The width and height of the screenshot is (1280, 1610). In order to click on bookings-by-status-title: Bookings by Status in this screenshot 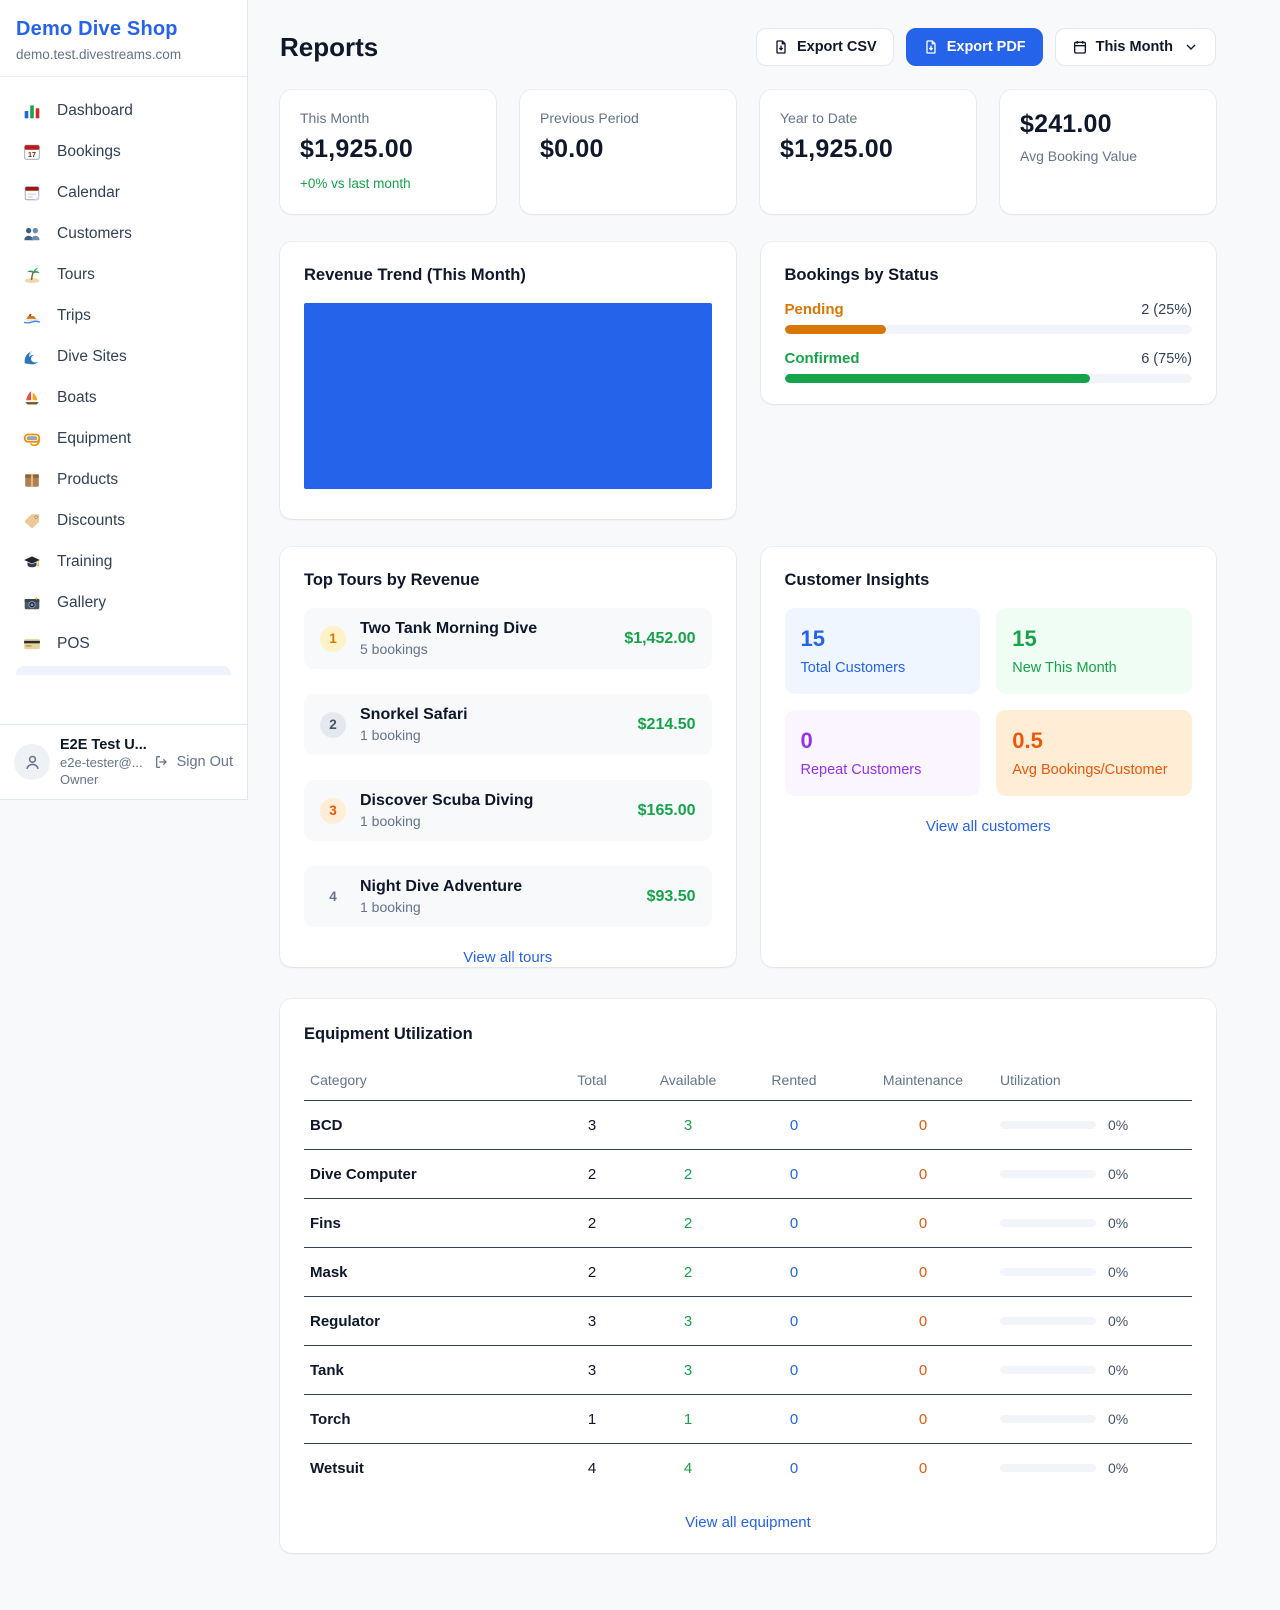, I will do `click(861, 275)`.